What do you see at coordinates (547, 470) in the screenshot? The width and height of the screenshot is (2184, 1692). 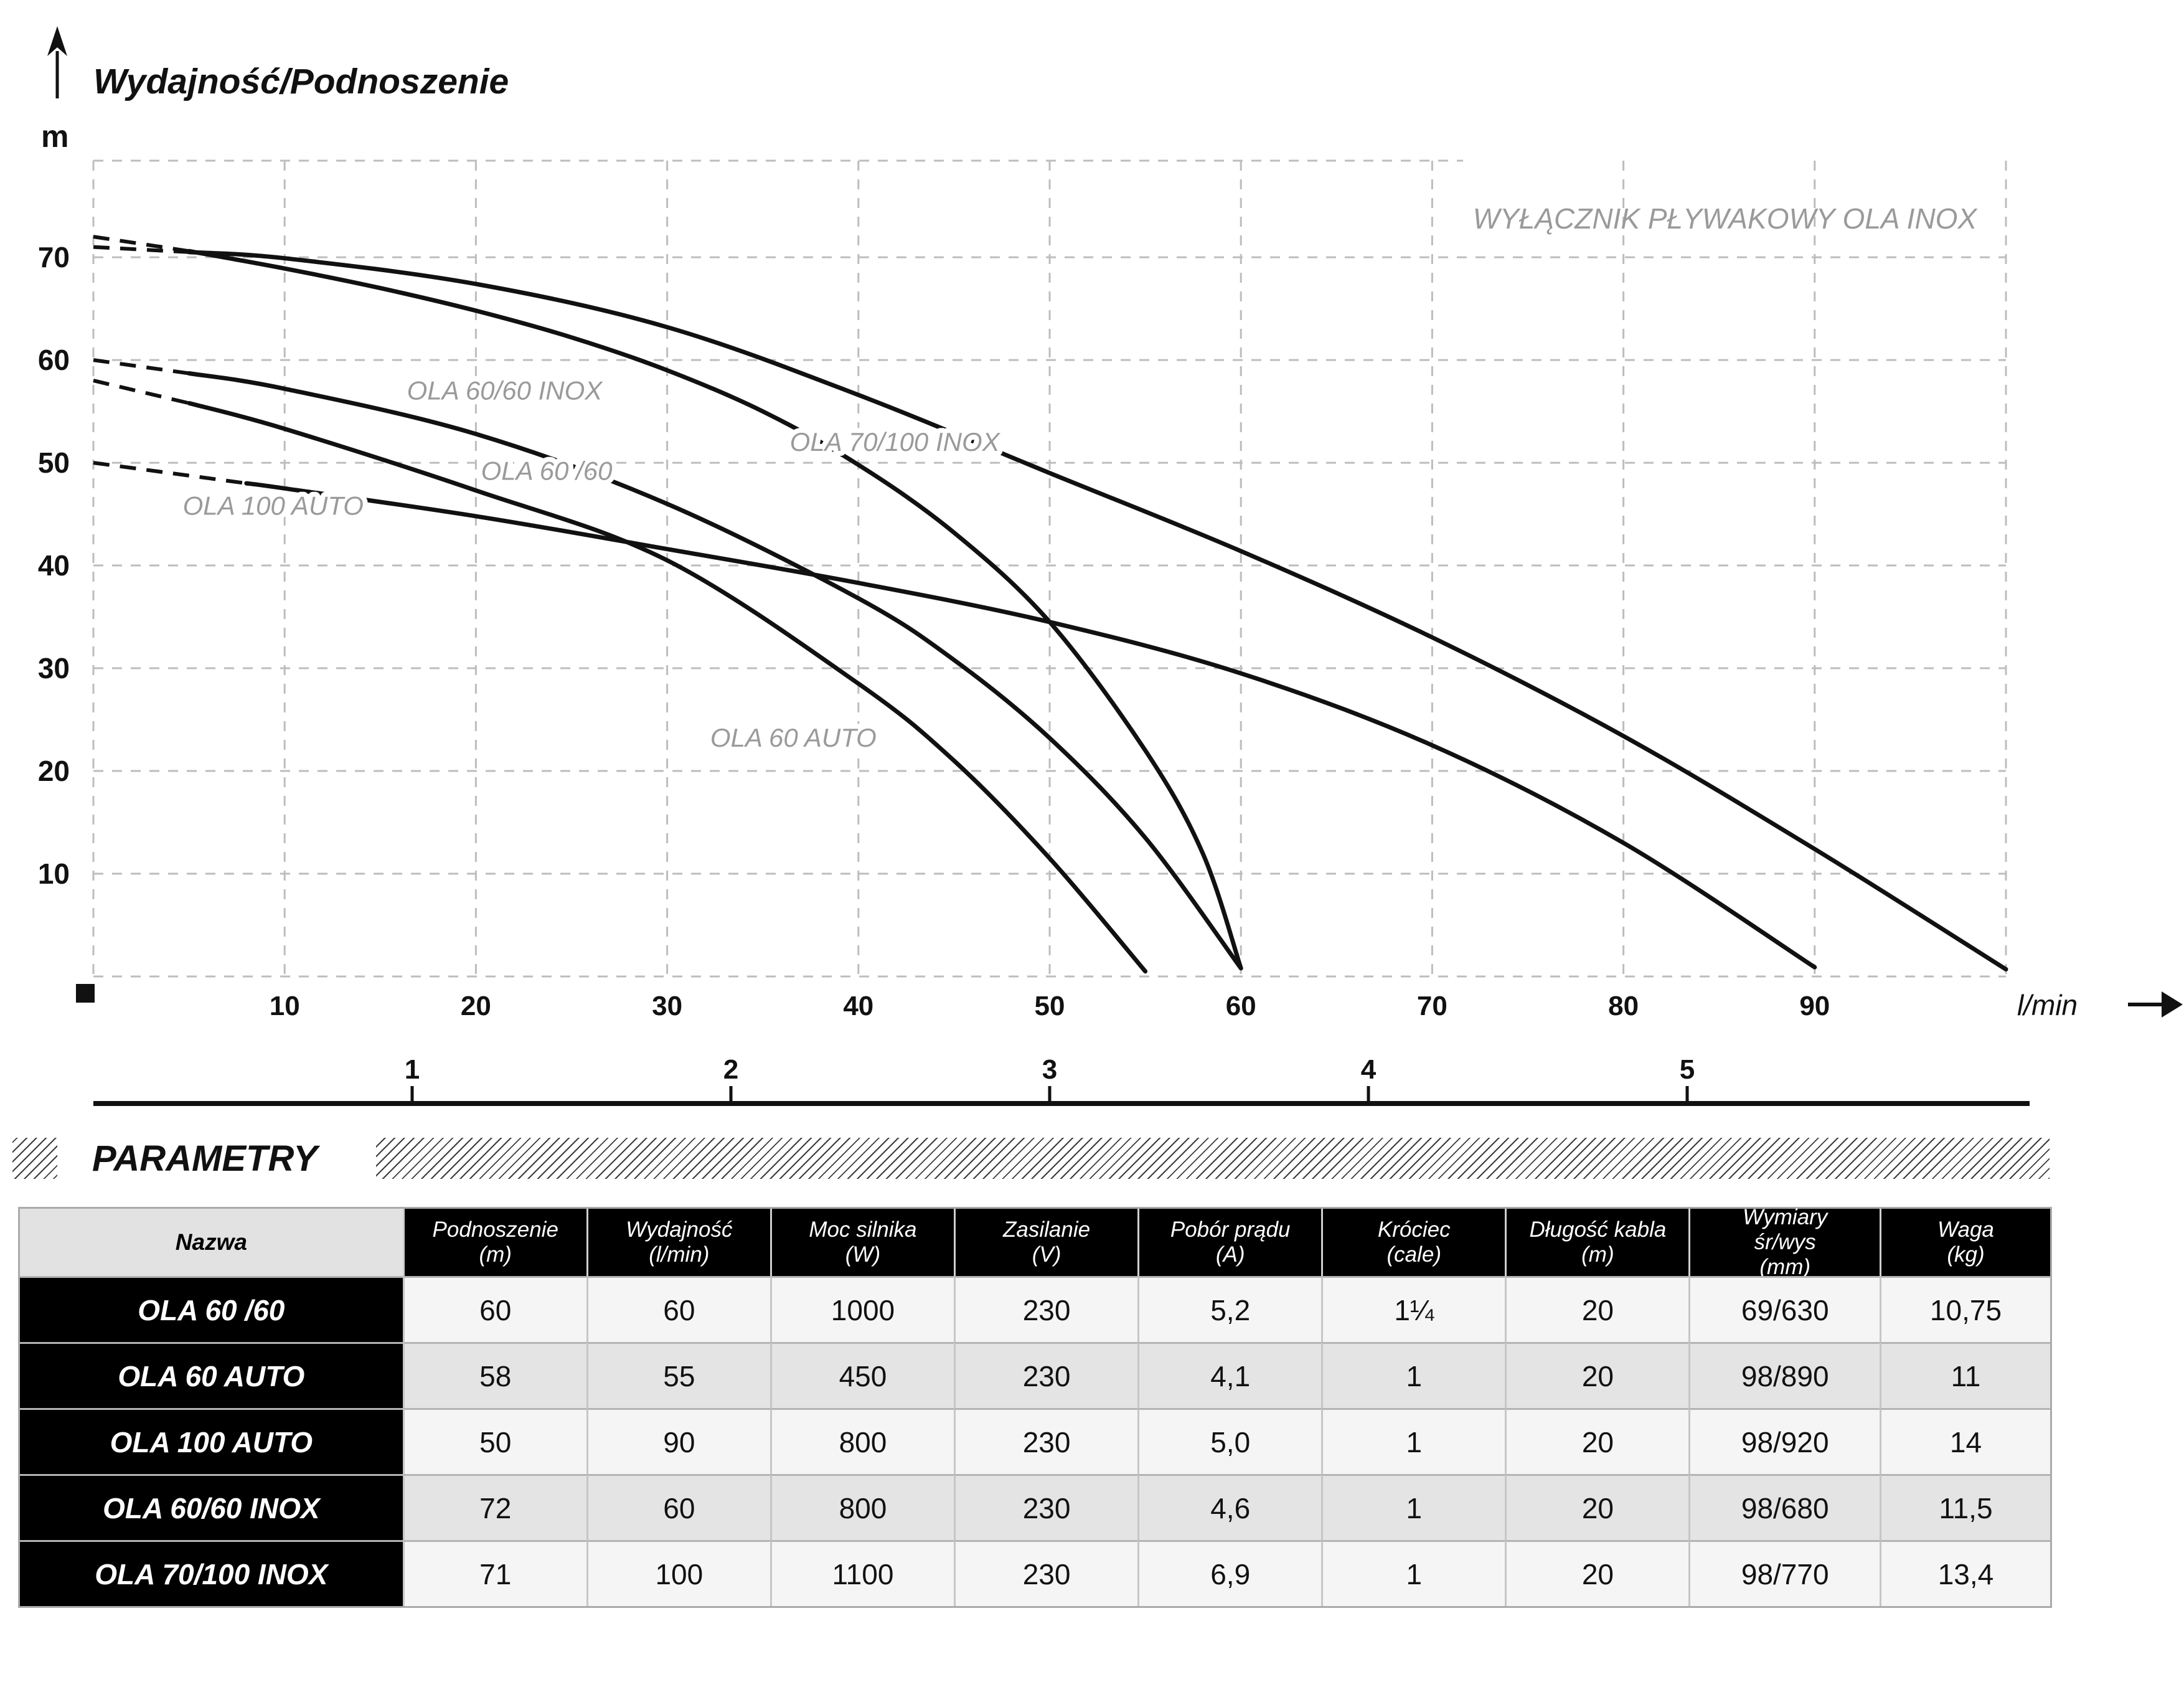 I see `curve-label: OLA 60 /60` at bounding box center [547, 470].